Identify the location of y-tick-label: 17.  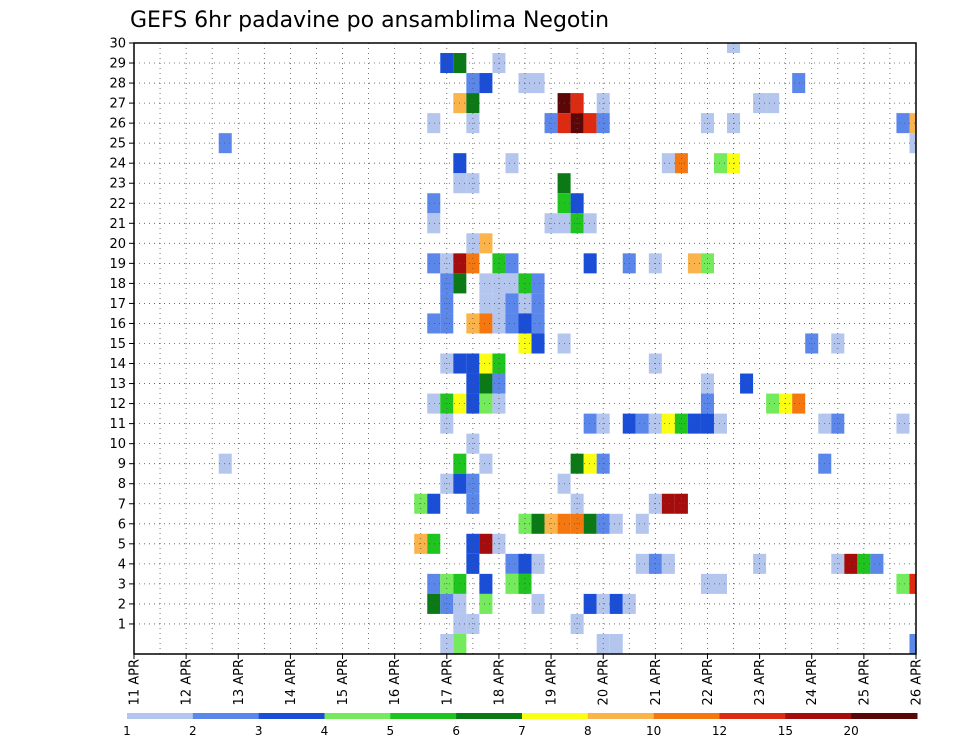
(117, 304).